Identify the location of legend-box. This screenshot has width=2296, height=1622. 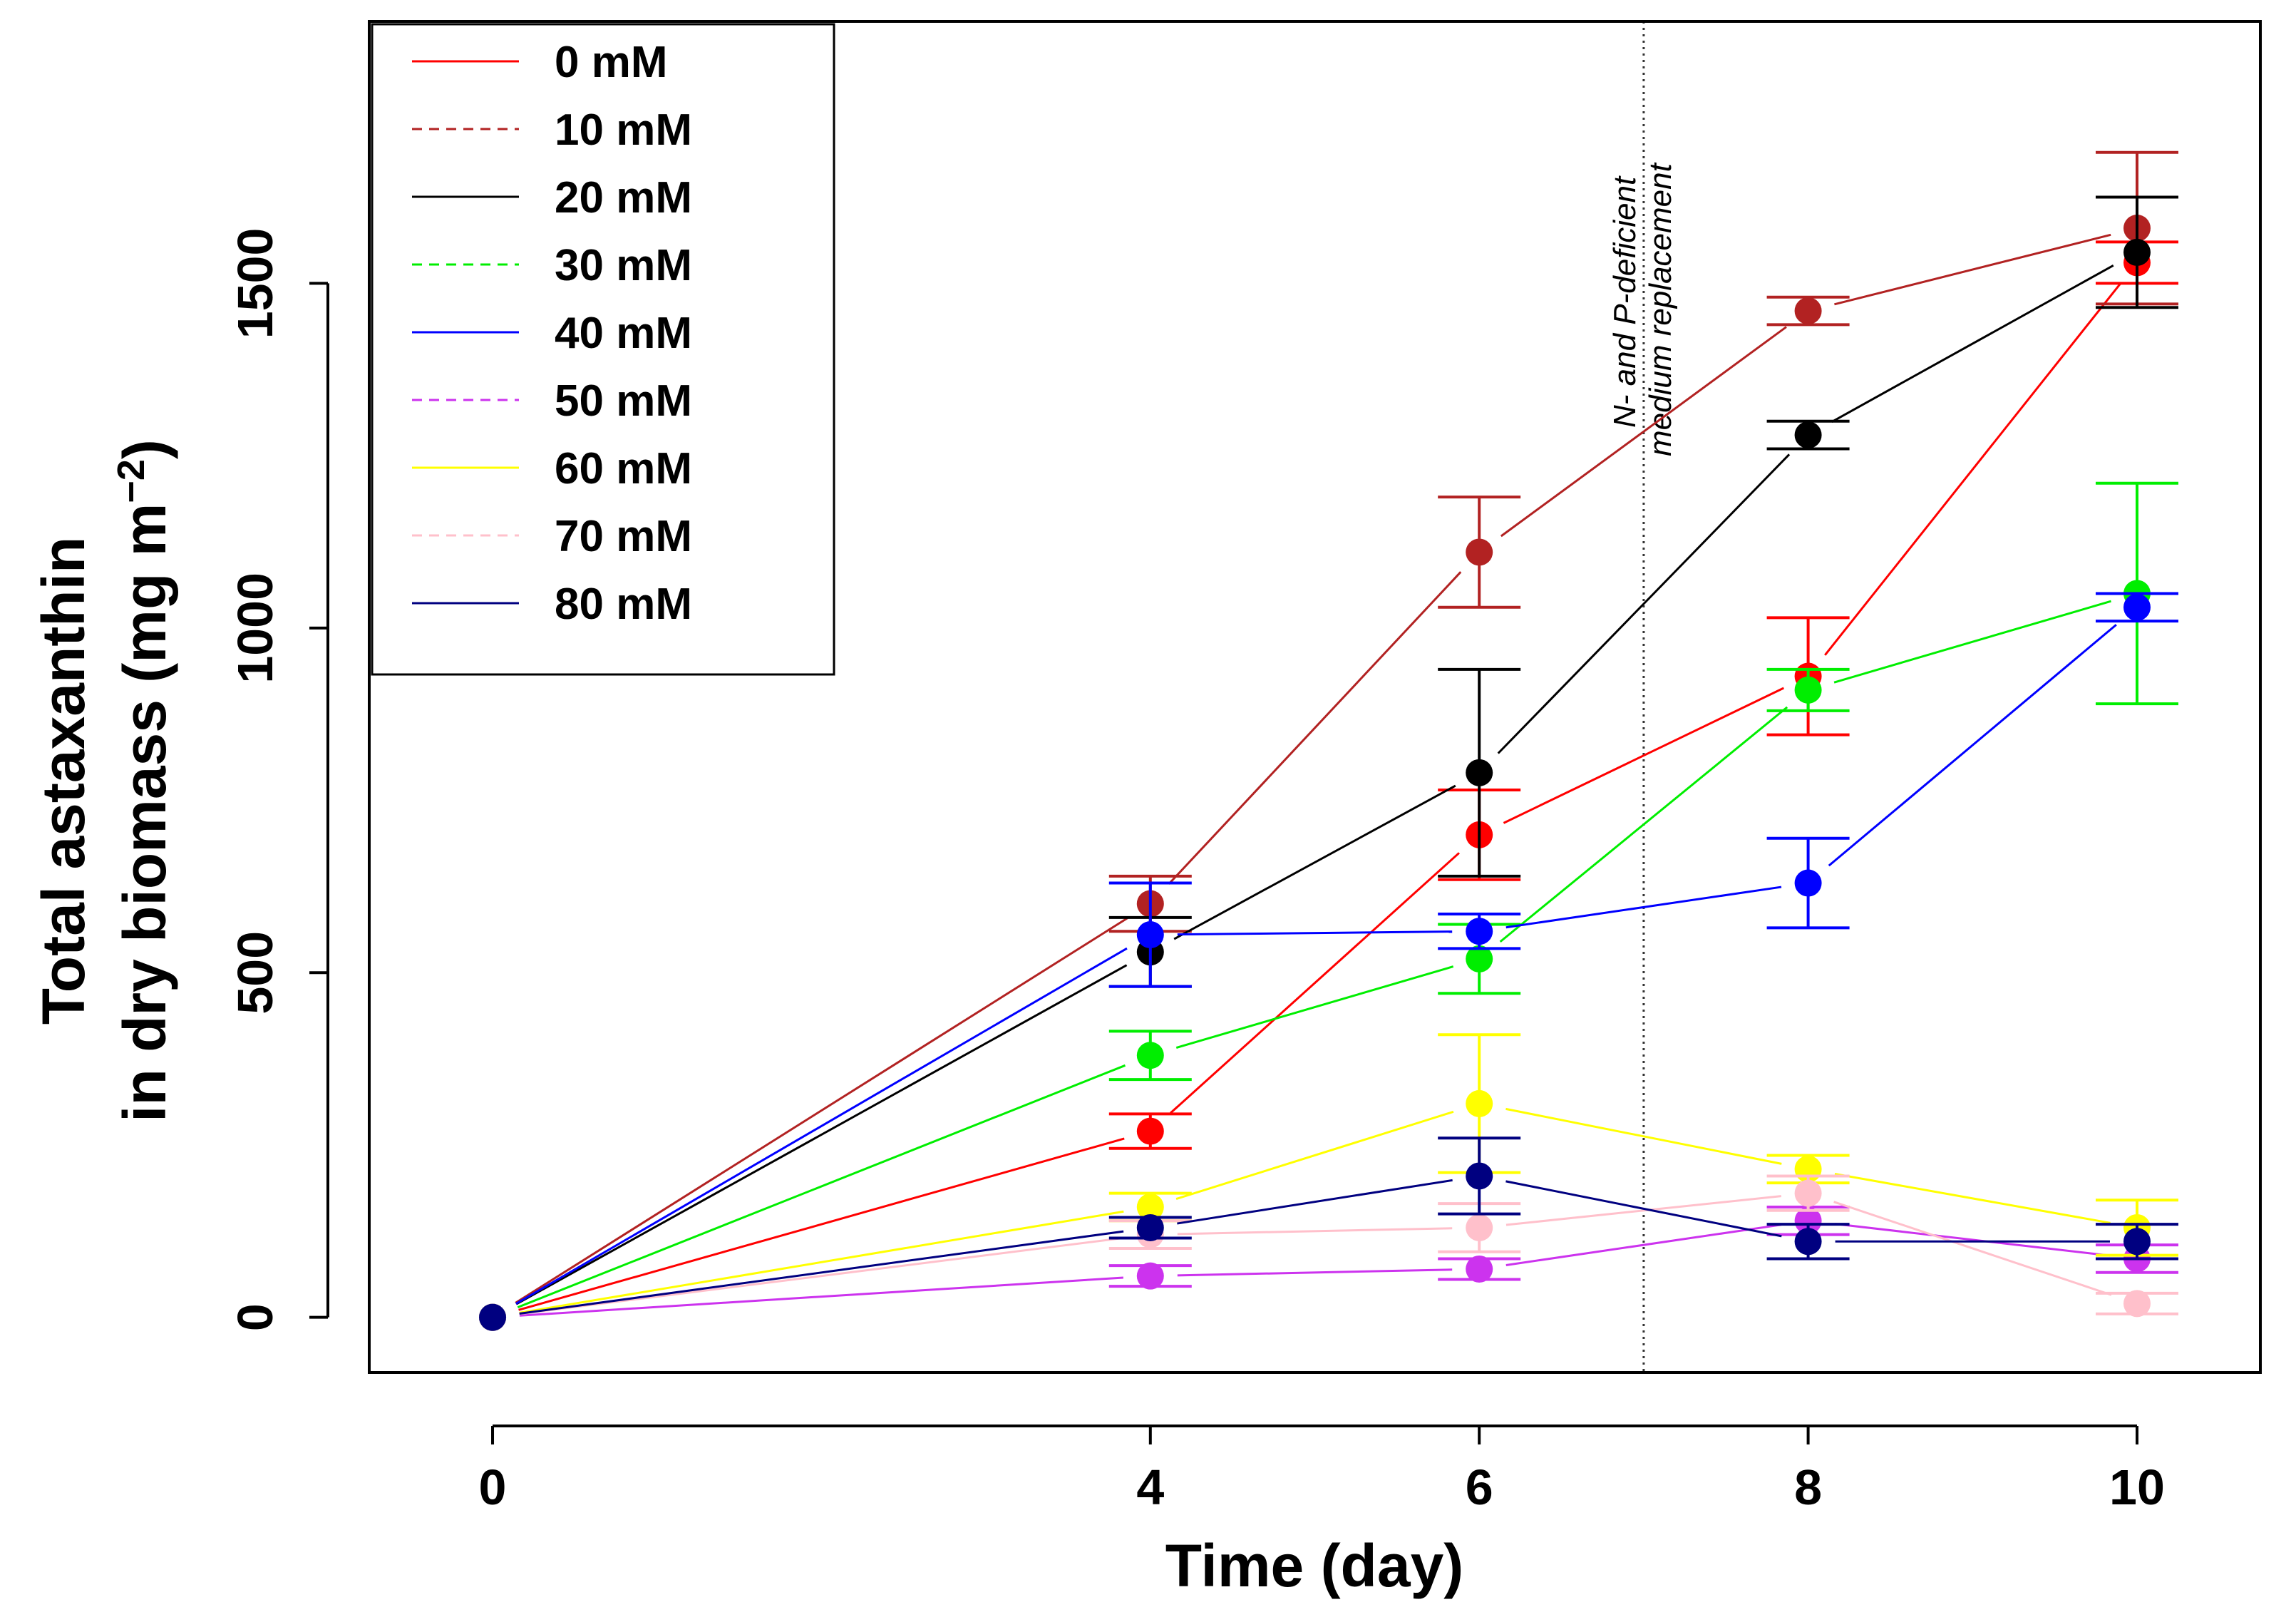
(603, 350).